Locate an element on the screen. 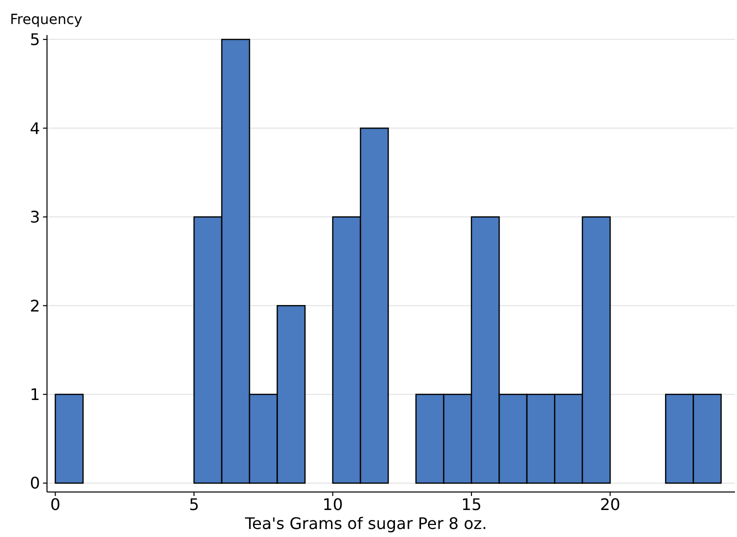  y-tick-label: 1 is located at coordinates (35, 394).